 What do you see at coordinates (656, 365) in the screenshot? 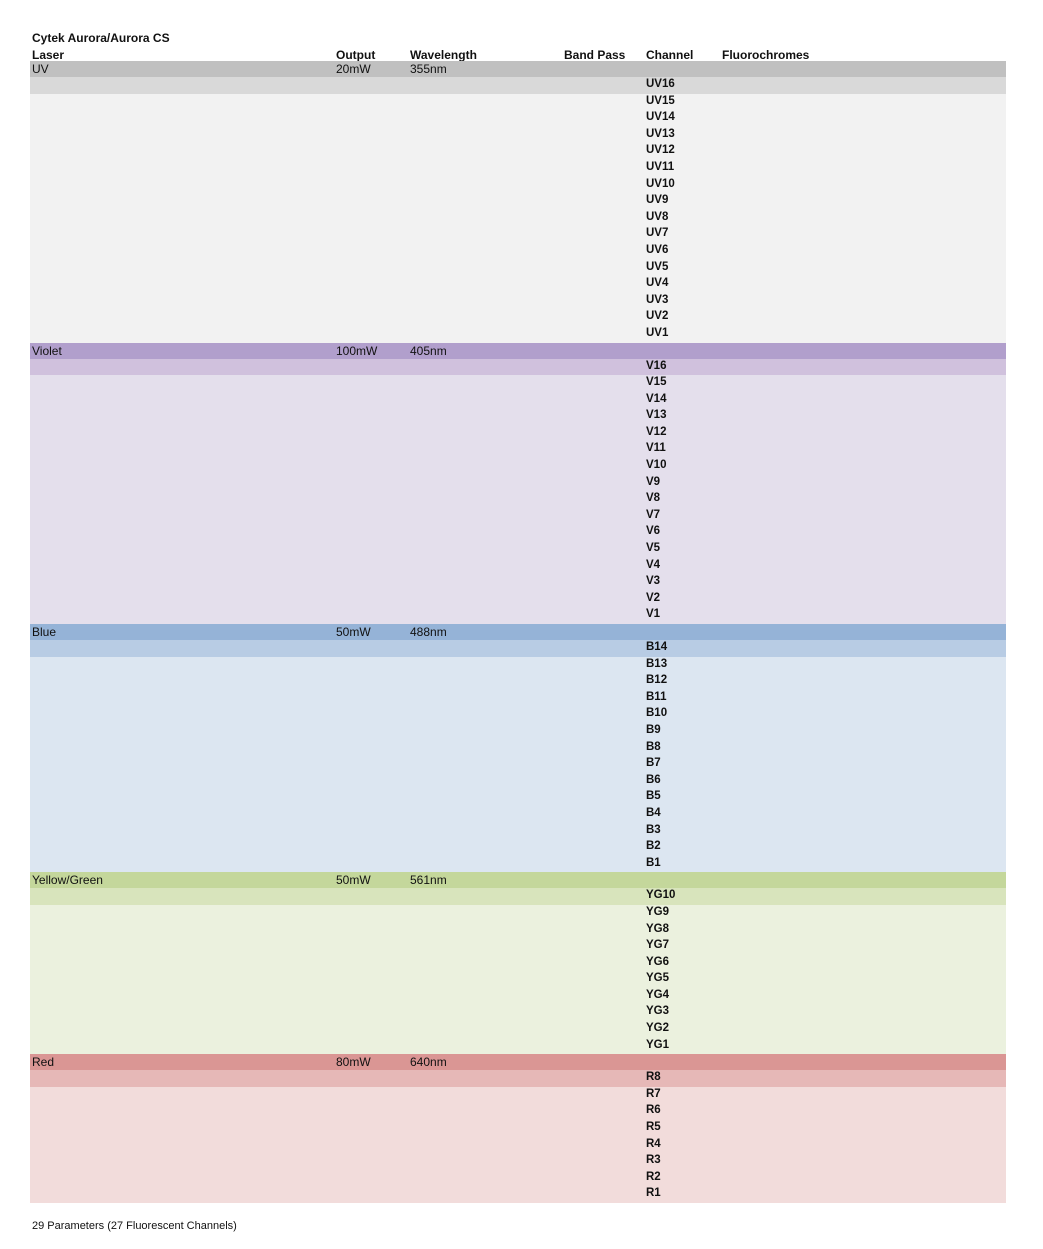
I see `channel-label: V16` at bounding box center [656, 365].